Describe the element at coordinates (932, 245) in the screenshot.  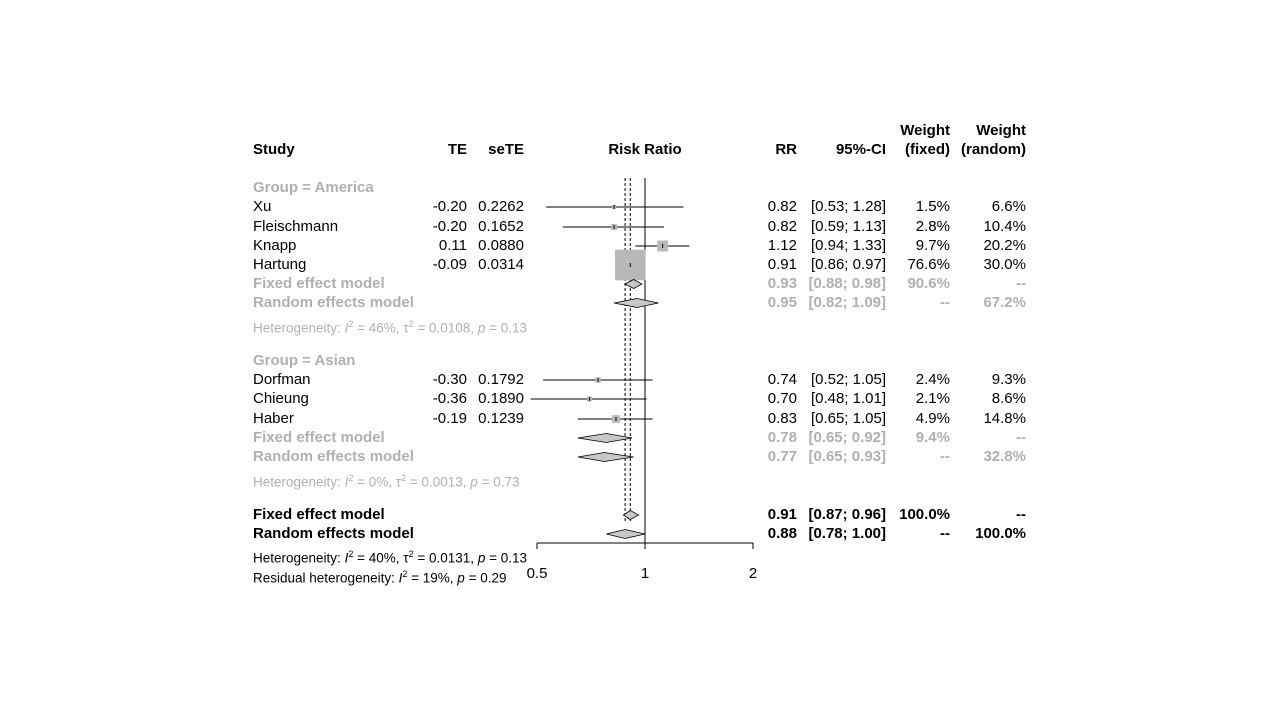
I see `study-weight-fixed: 9.7%` at that location.